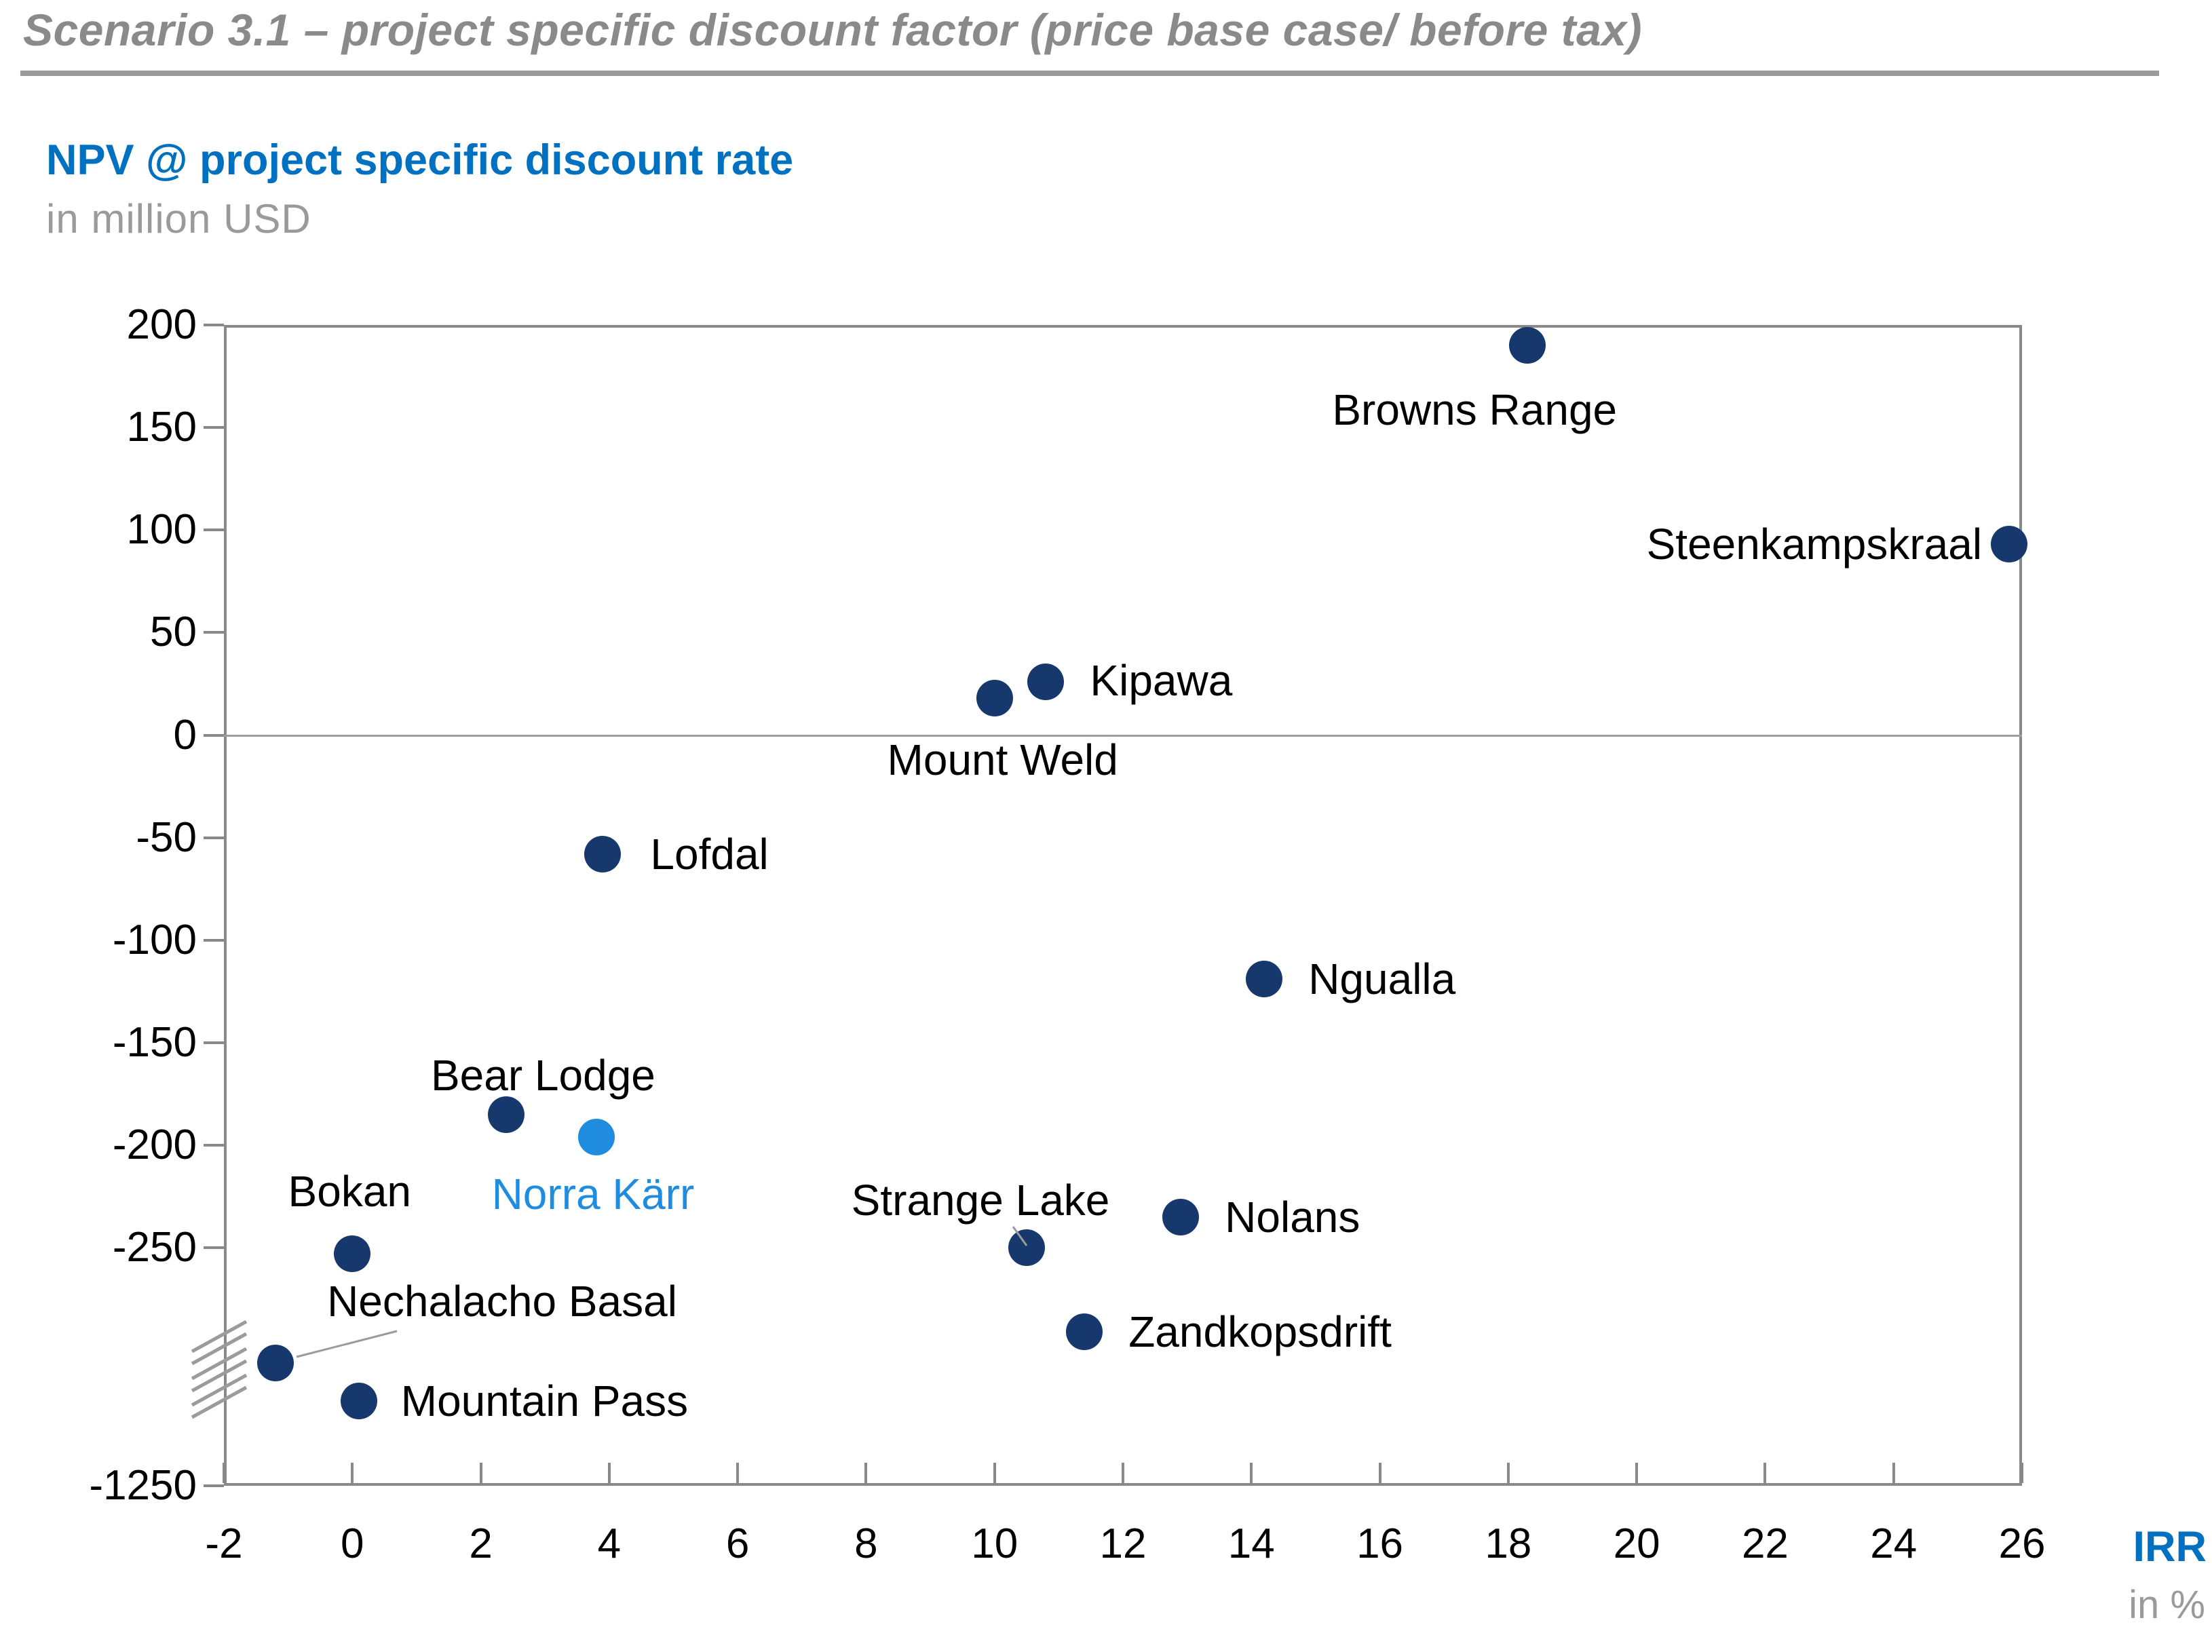  I want to click on x-tick-label: 16, so click(1380, 1543).